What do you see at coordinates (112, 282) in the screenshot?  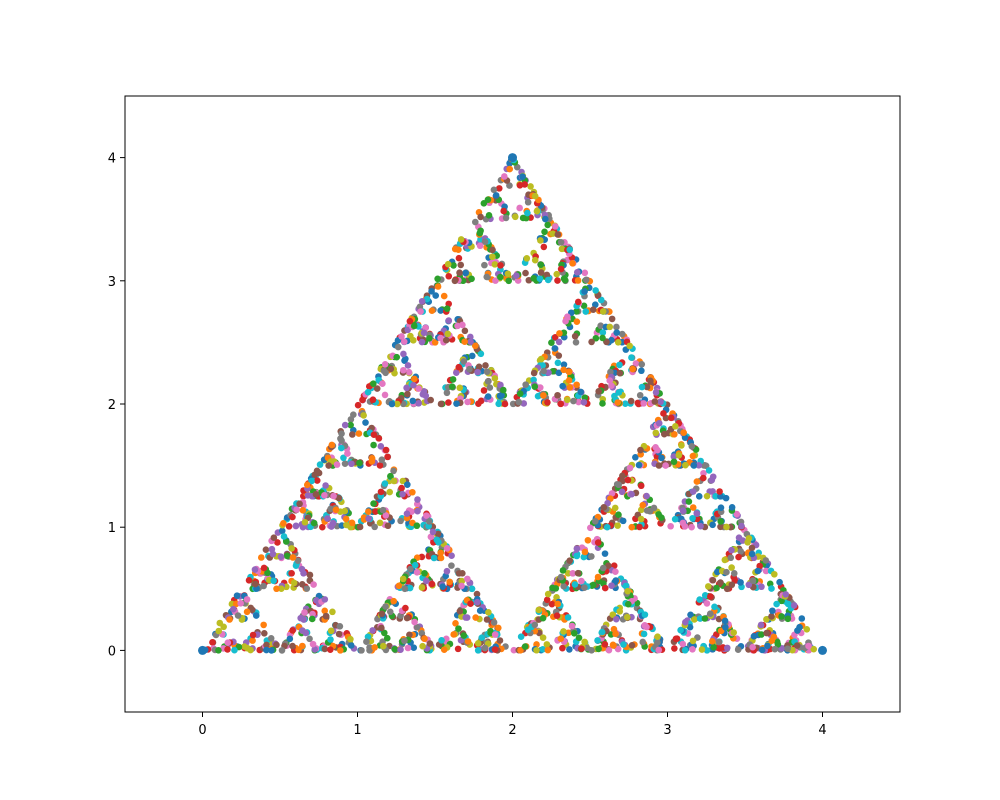 I see `y-tick-label: 3` at bounding box center [112, 282].